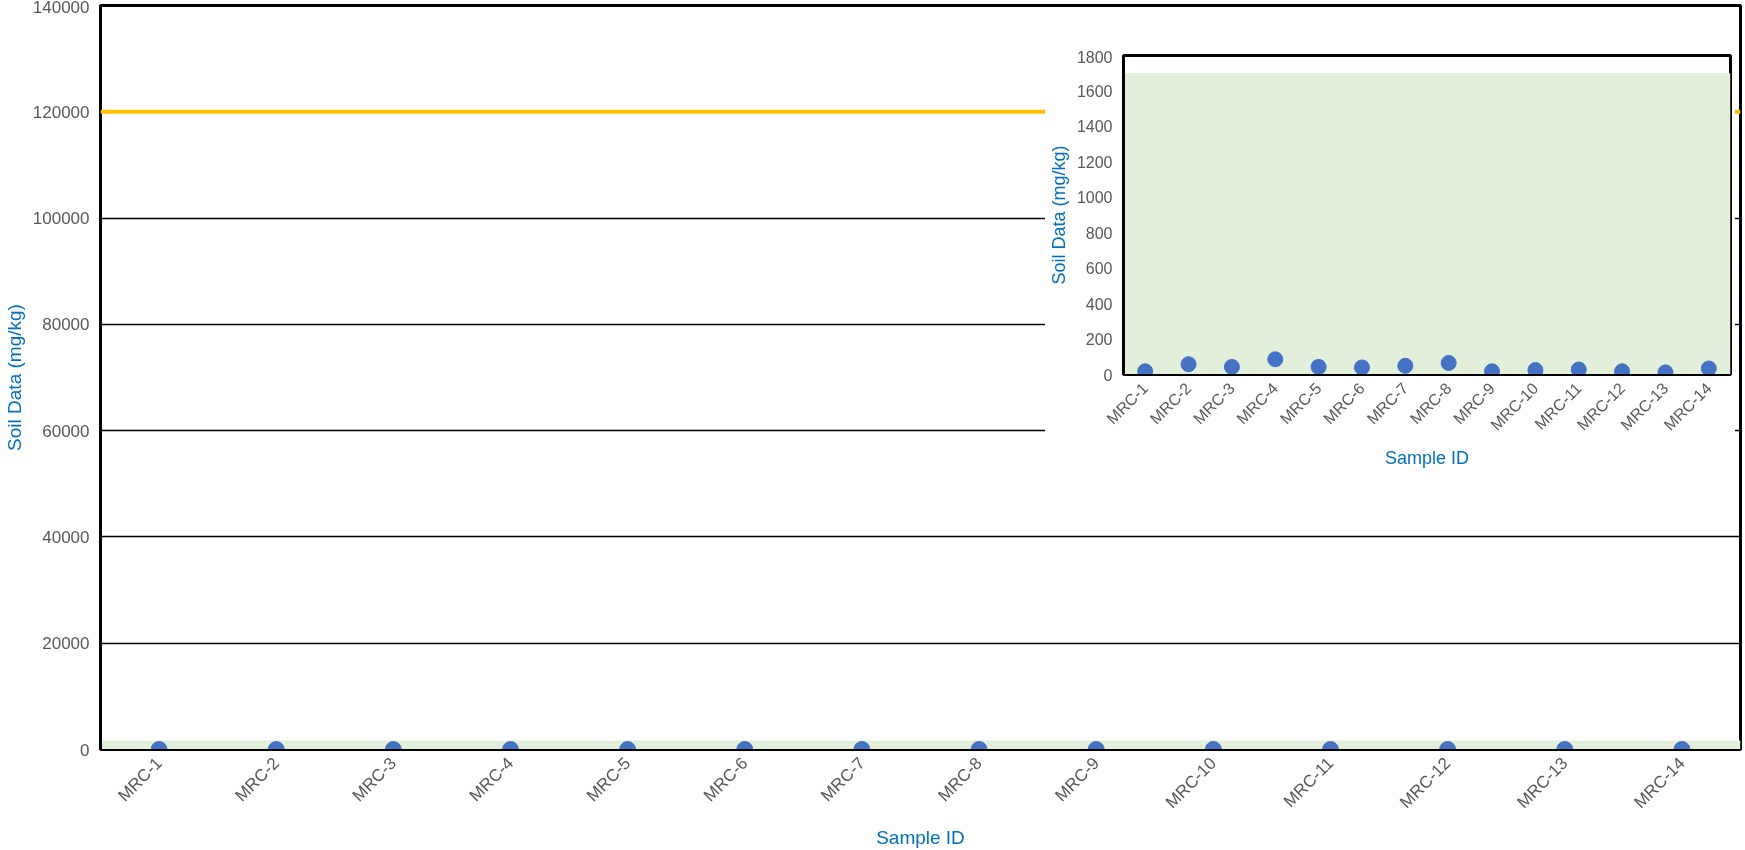 This screenshot has width=1745, height=850. I want to click on y-tick-label: 1200, so click(1094, 162).